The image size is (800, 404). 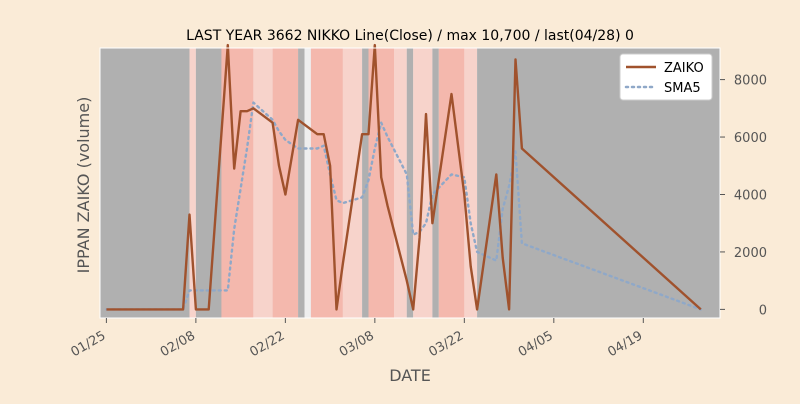 I want to click on legend-sma5-label: SMA5, so click(x=682, y=88).